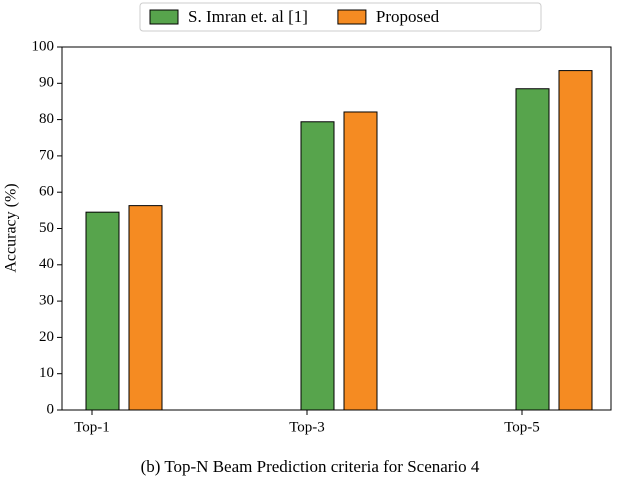  What do you see at coordinates (92, 427) in the screenshot?
I see `x-tick-label: Top-1` at bounding box center [92, 427].